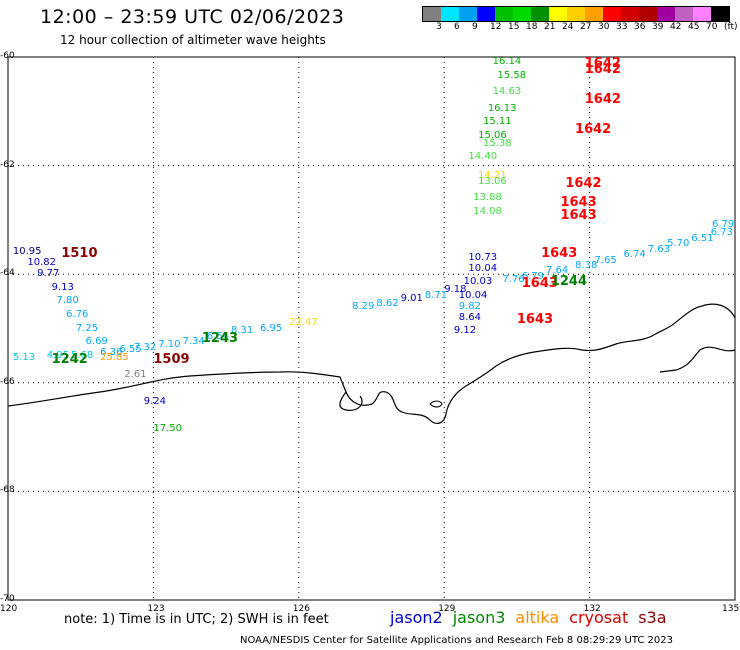  Describe the element at coordinates (502, 108) in the screenshot. I see `wave-height-value: 16.13` at that location.